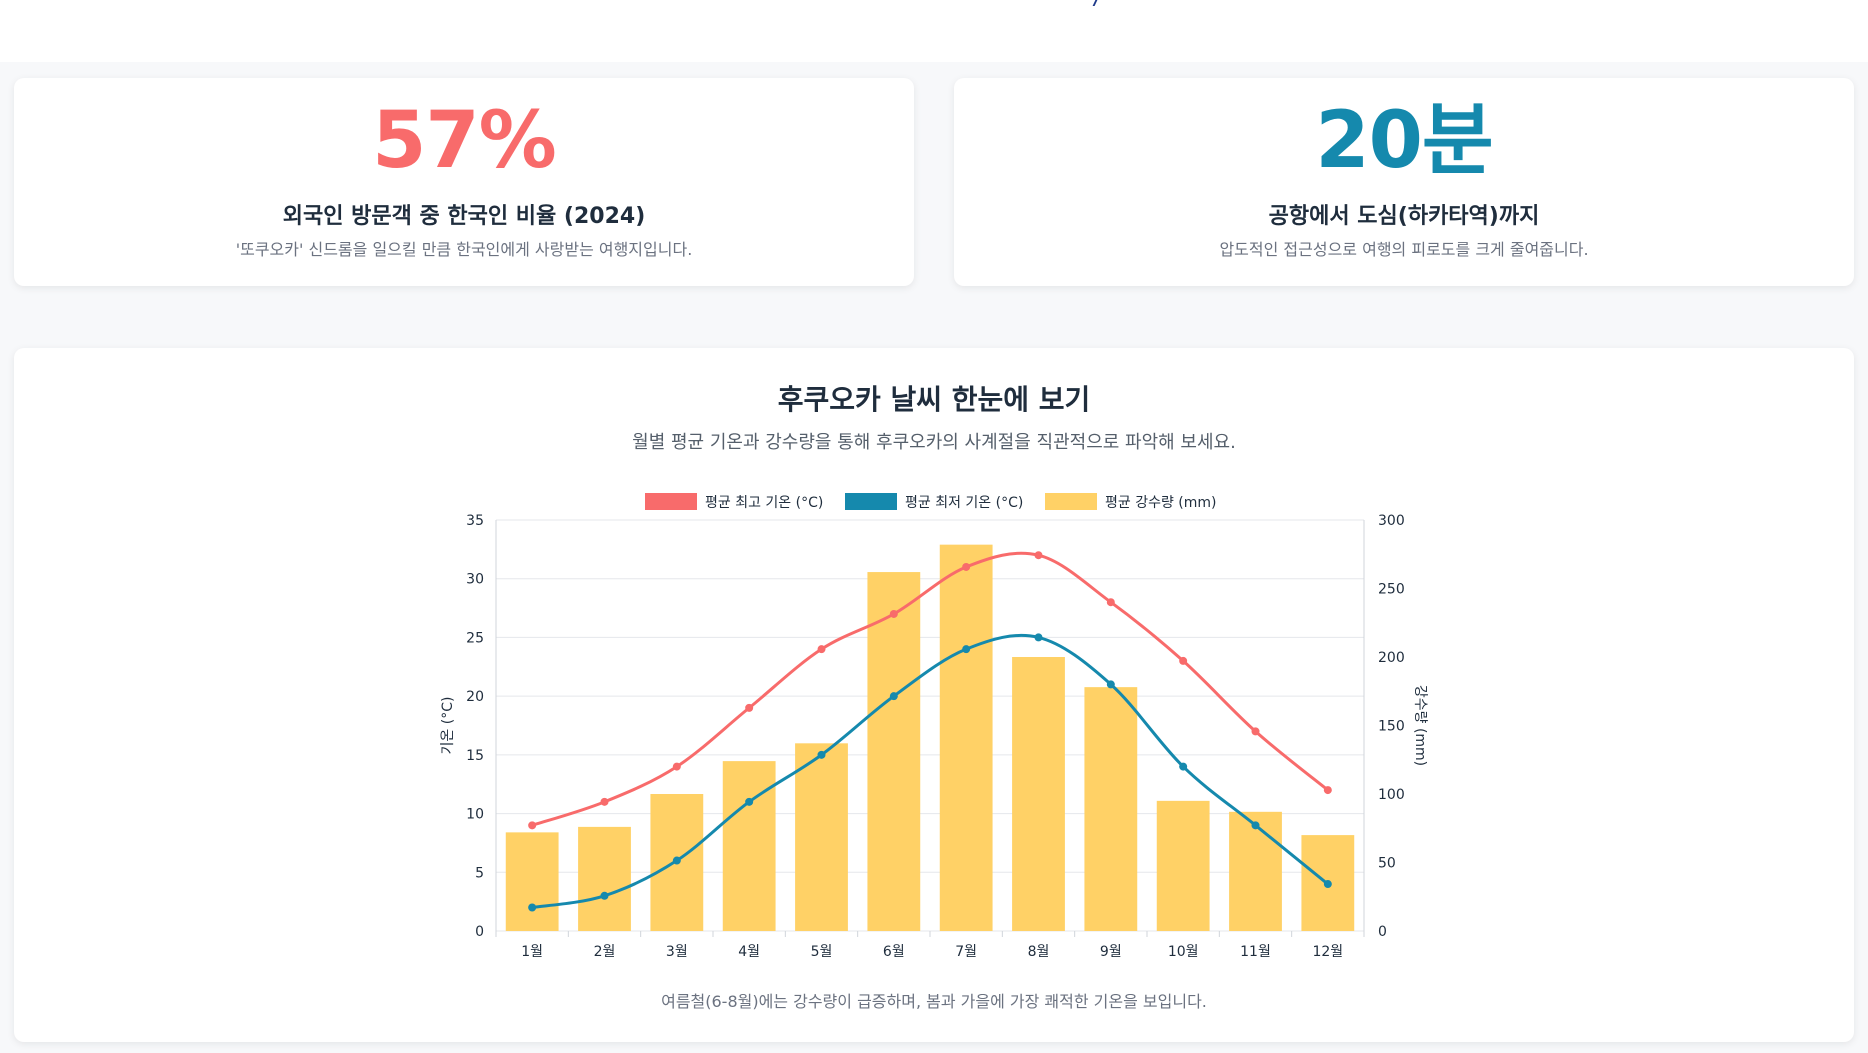 The height and width of the screenshot is (1053, 1868). I want to click on x-tick-label: 7월, so click(966, 952).